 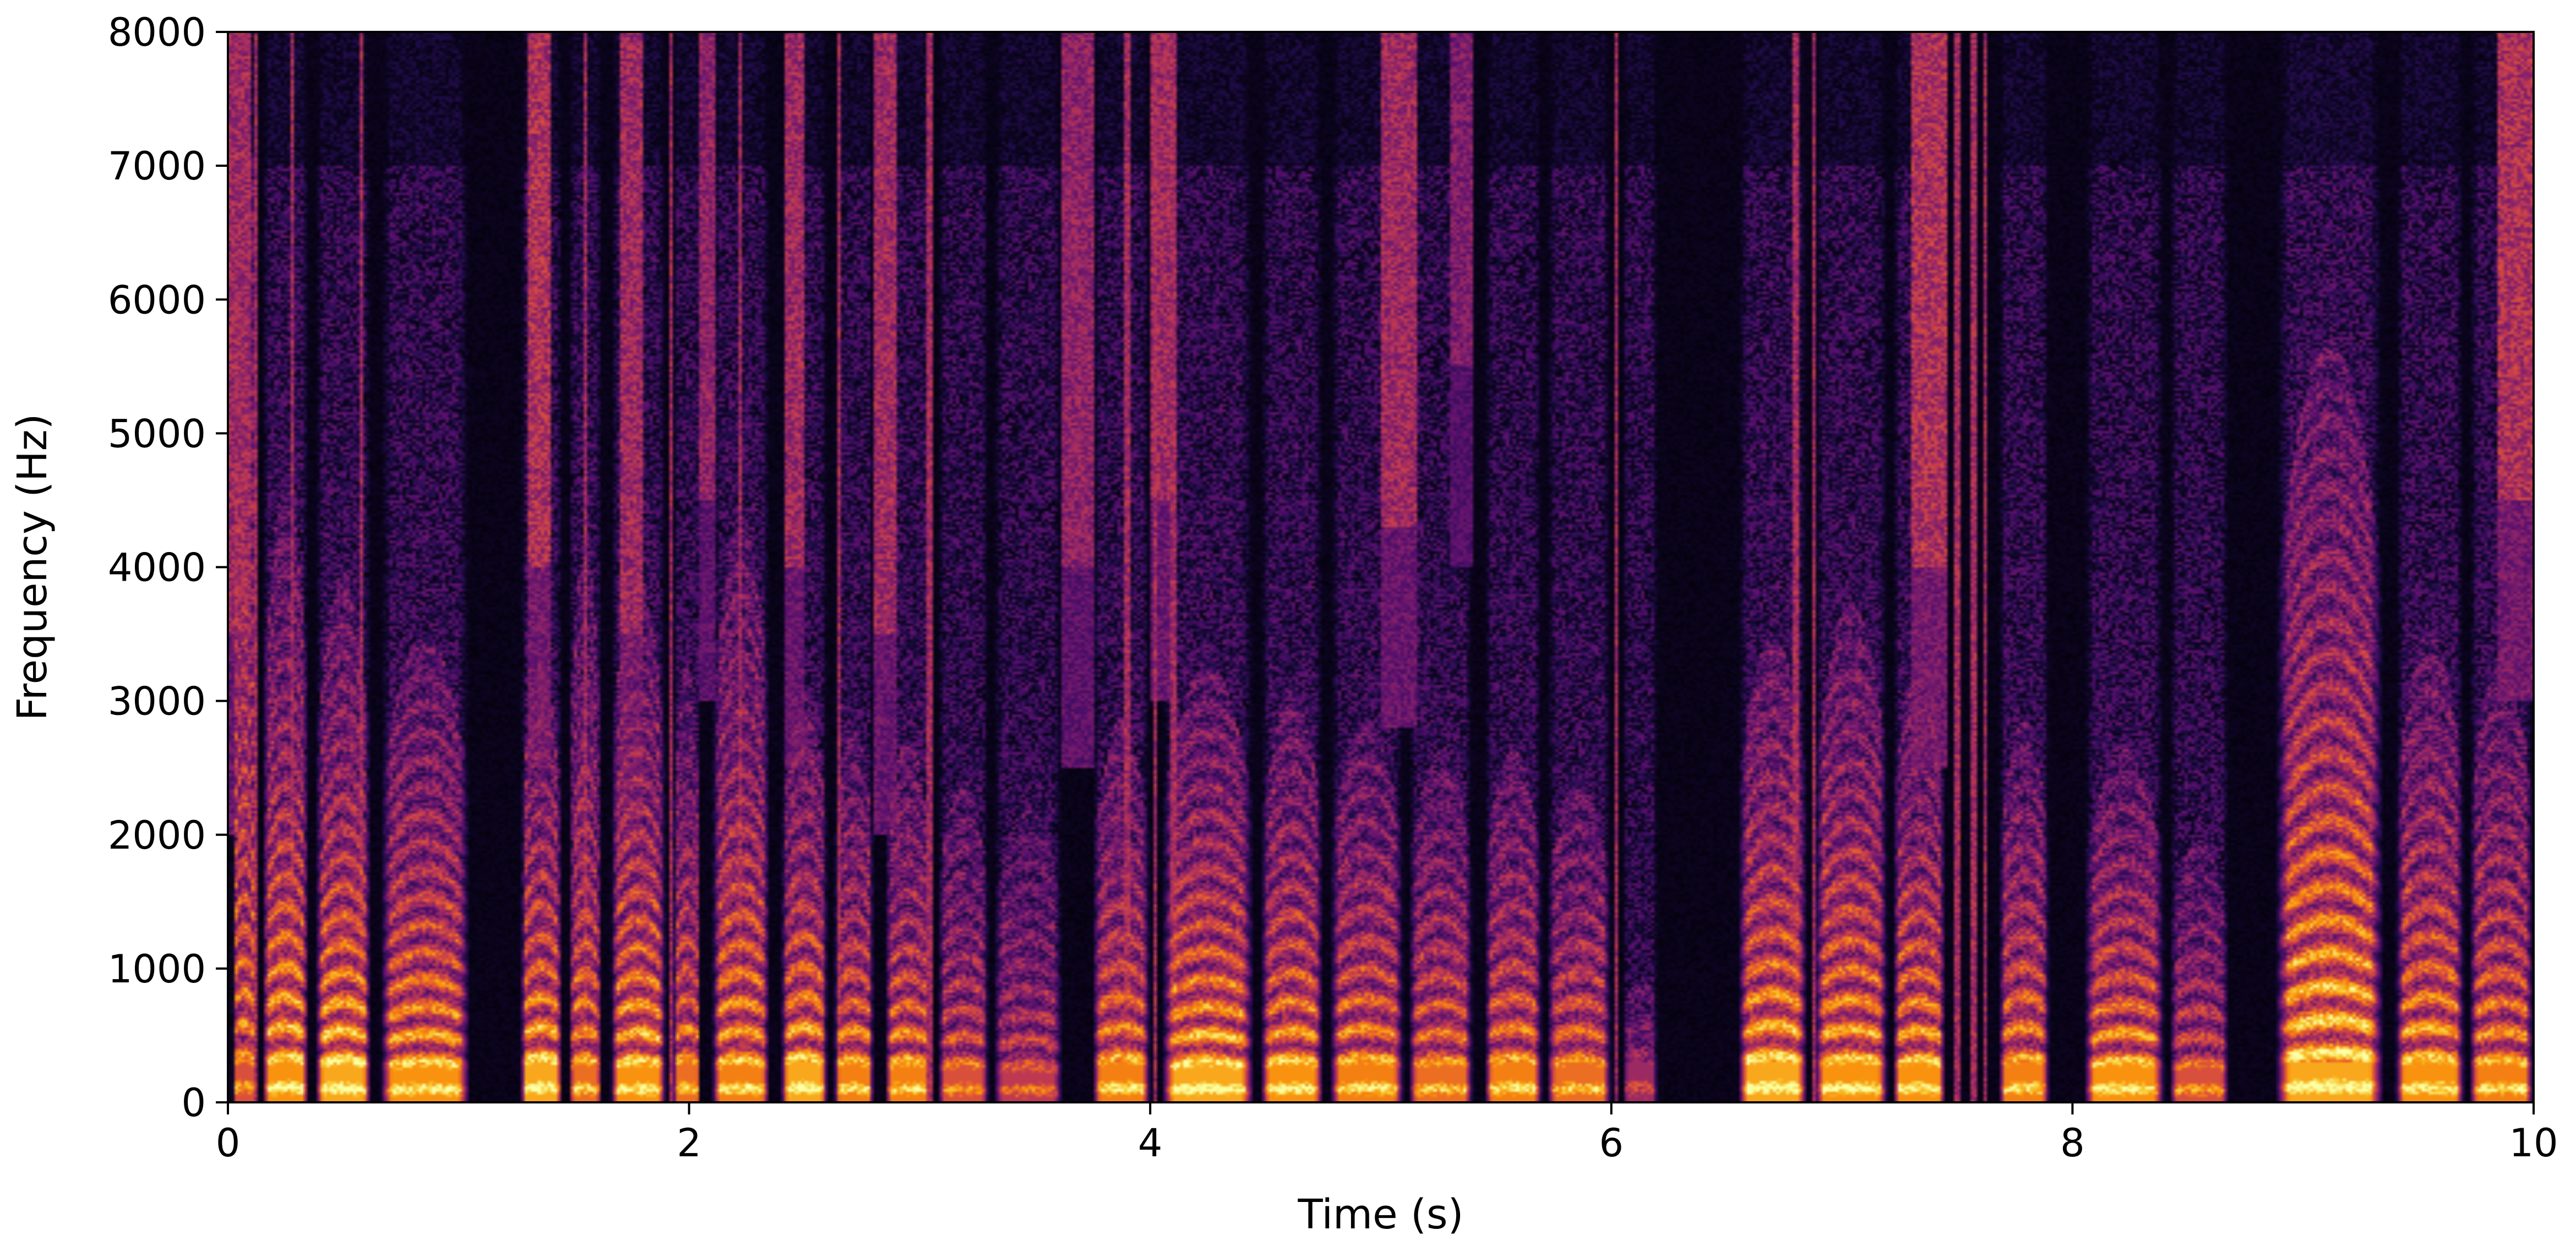 I want to click on x-tick-label: 4, so click(x=1150, y=1143).